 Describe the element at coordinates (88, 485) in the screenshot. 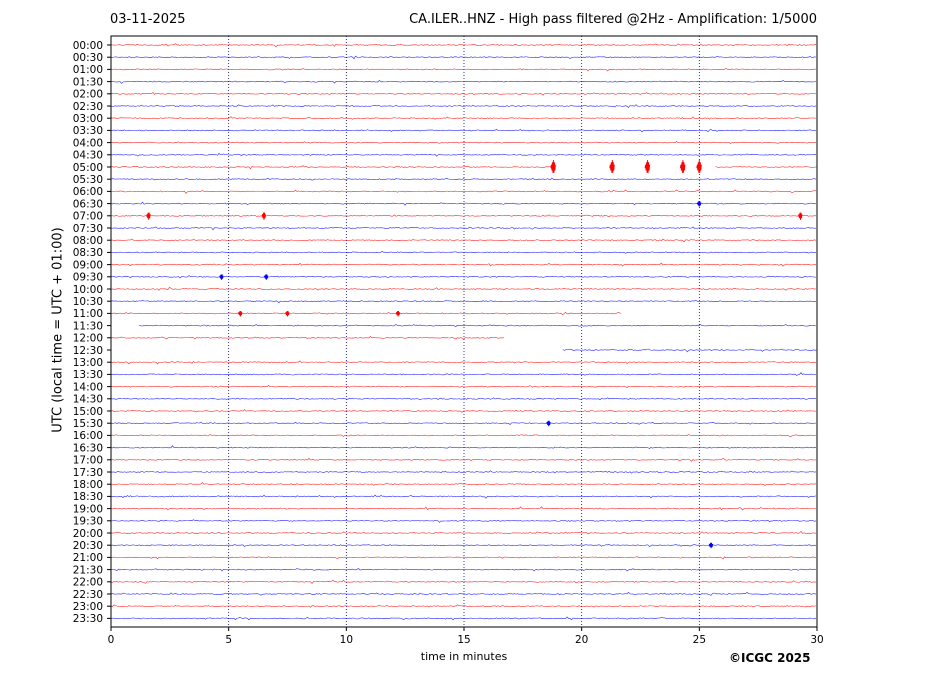

I see `y-tick-label: 18:00` at that location.